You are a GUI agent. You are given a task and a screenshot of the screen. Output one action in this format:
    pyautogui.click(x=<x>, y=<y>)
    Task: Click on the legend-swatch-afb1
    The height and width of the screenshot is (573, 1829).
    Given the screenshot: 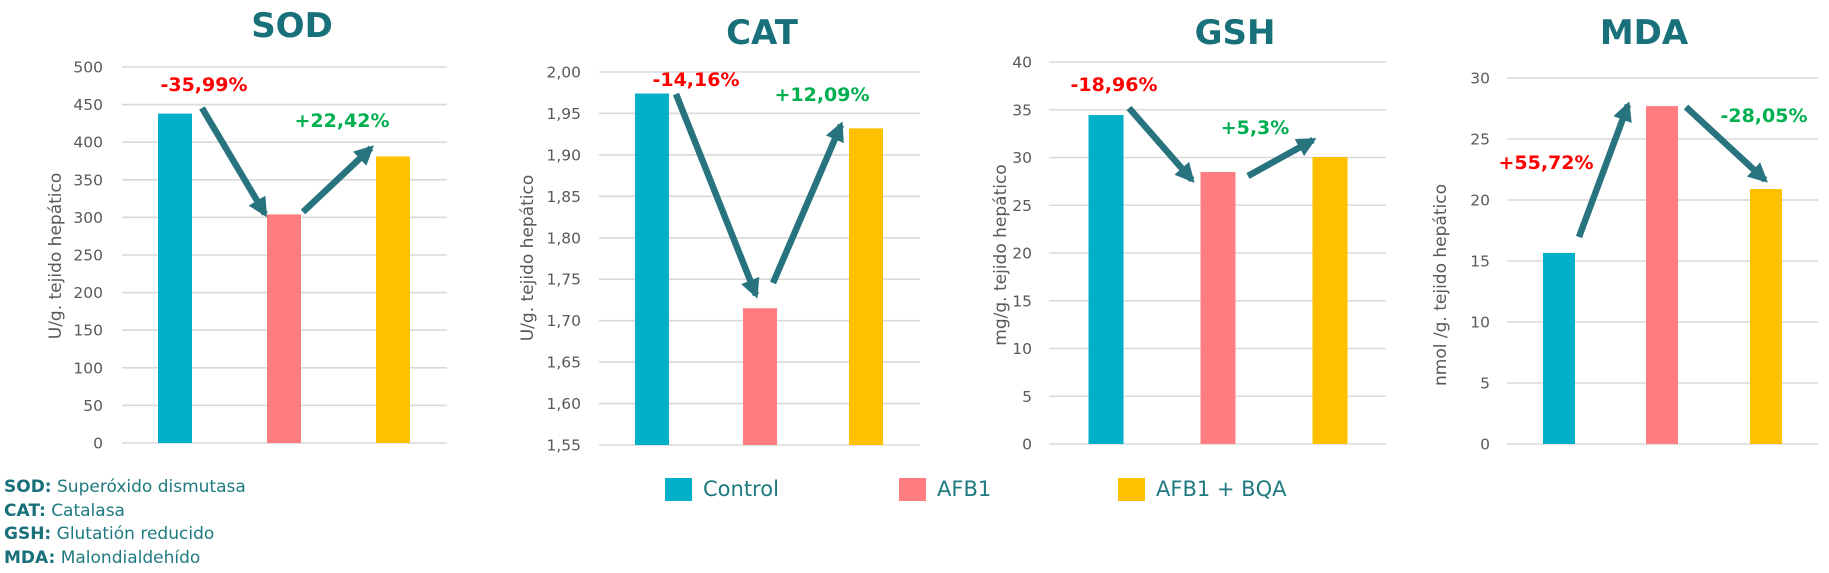 What is the action you would take?
    pyautogui.click(x=912, y=489)
    